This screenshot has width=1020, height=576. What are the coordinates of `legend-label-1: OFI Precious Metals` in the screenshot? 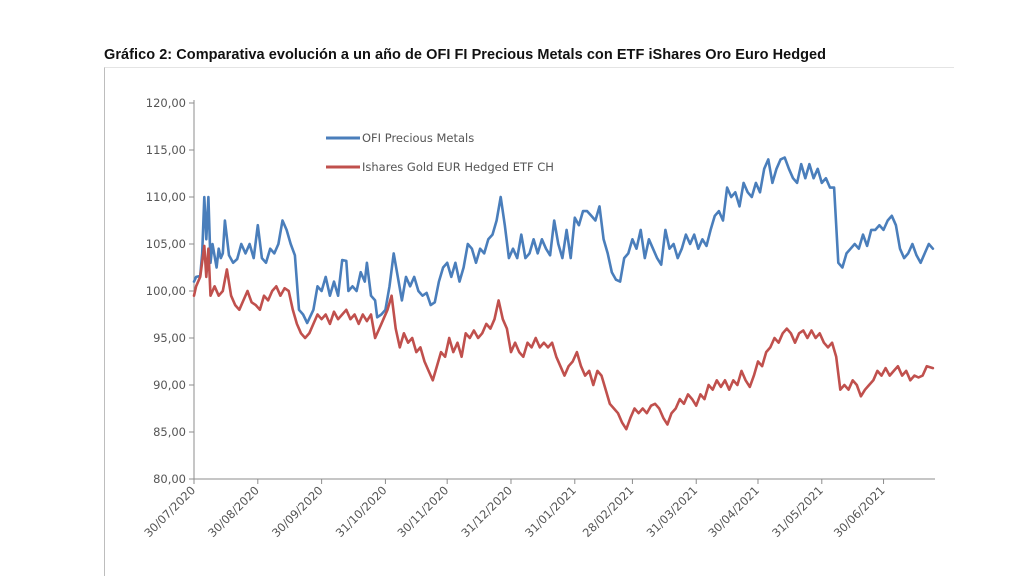 It's located at (418, 138).